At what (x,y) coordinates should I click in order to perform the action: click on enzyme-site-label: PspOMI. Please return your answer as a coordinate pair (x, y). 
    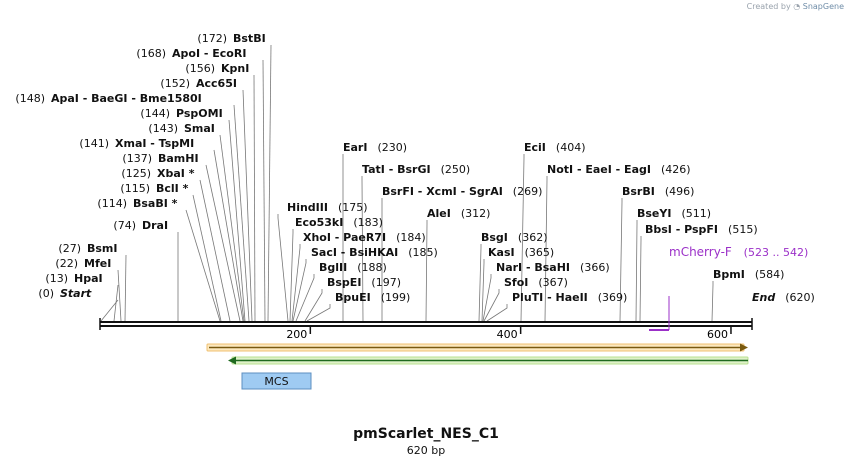
    Looking at the image, I should click on (199, 113).